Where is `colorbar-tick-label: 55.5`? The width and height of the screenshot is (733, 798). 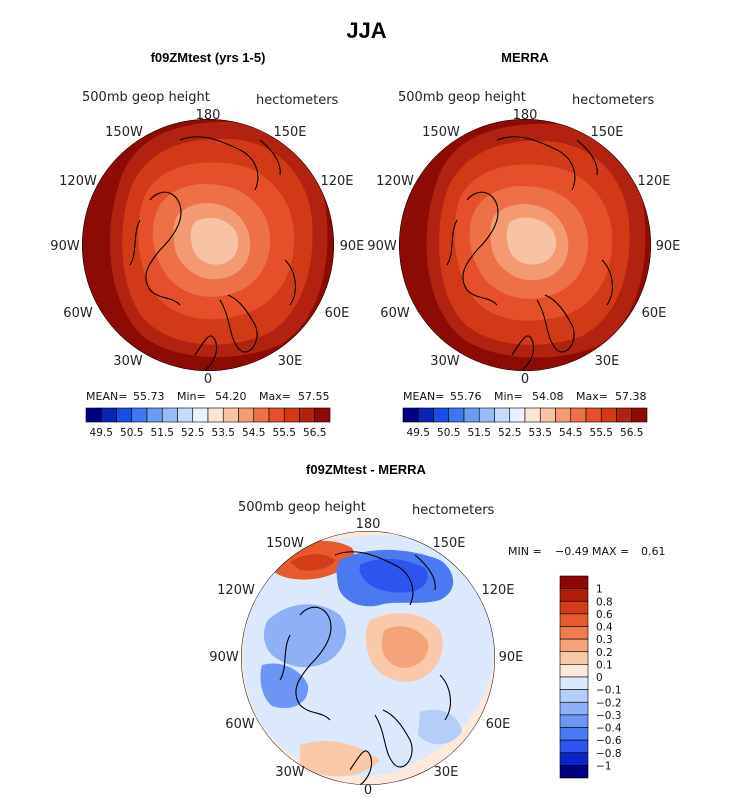
colorbar-tick-label: 55.5 is located at coordinates (284, 433).